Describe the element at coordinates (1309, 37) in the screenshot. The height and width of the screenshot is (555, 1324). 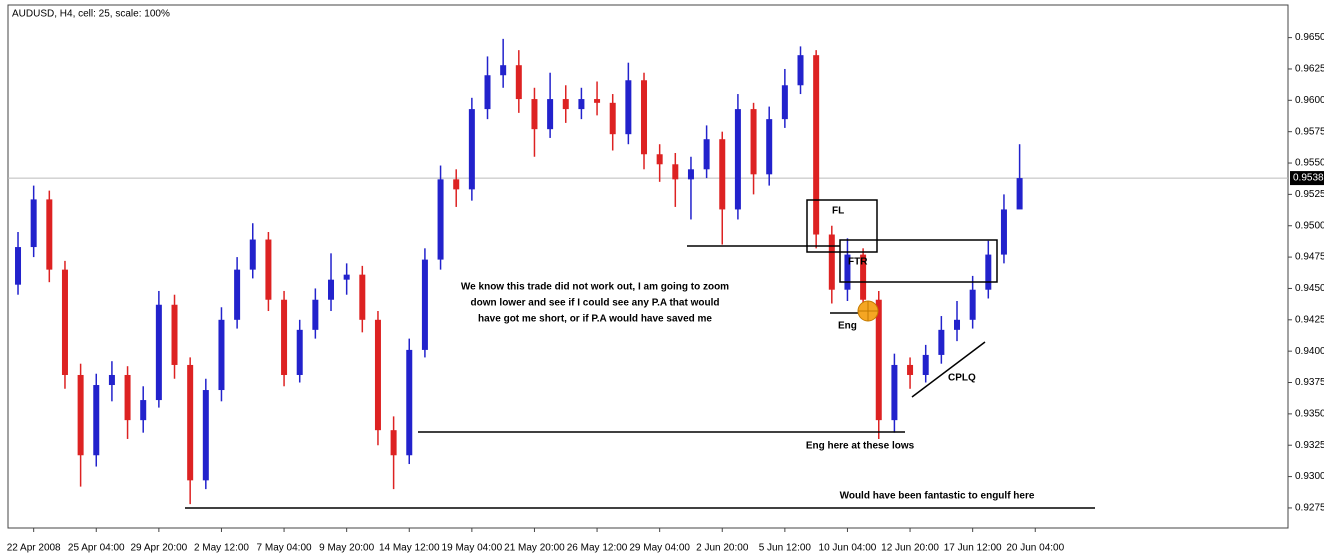
I see `y-tick-label: 0.9650` at that location.